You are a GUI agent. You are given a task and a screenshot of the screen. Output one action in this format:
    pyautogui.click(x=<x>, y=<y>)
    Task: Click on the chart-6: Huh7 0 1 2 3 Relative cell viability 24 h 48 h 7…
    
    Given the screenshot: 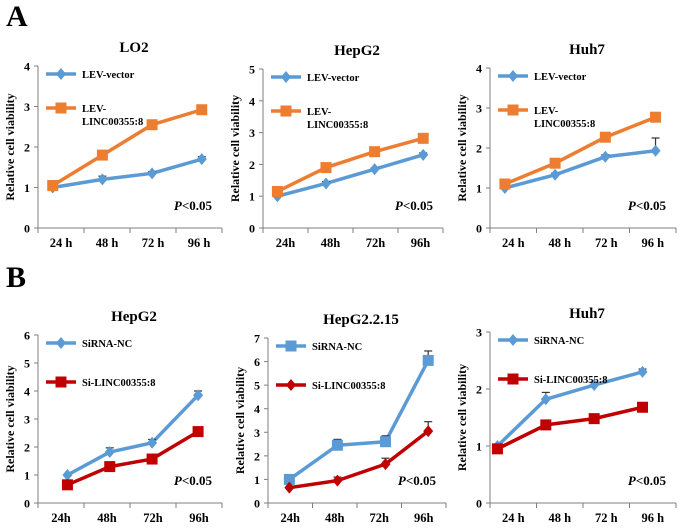 What is the action you would take?
    pyautogui.click(x=566, y=415)
    